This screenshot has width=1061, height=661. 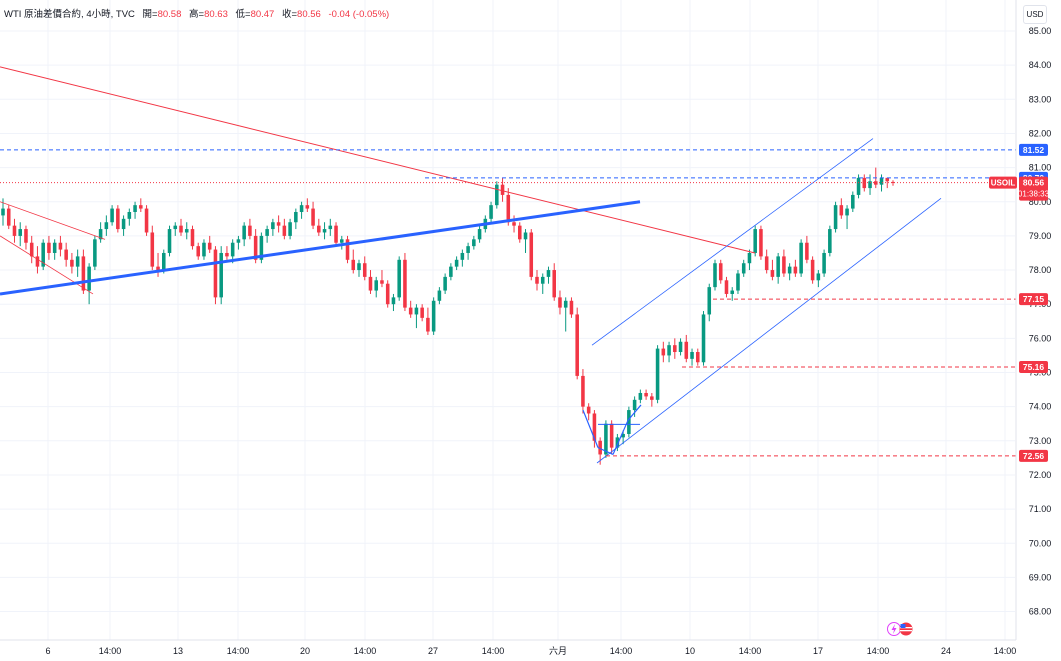 What do you see at coordinates (818, 651) in the screenshot?
I see `time-tick-label: 17` at bounding box center [818, 651].